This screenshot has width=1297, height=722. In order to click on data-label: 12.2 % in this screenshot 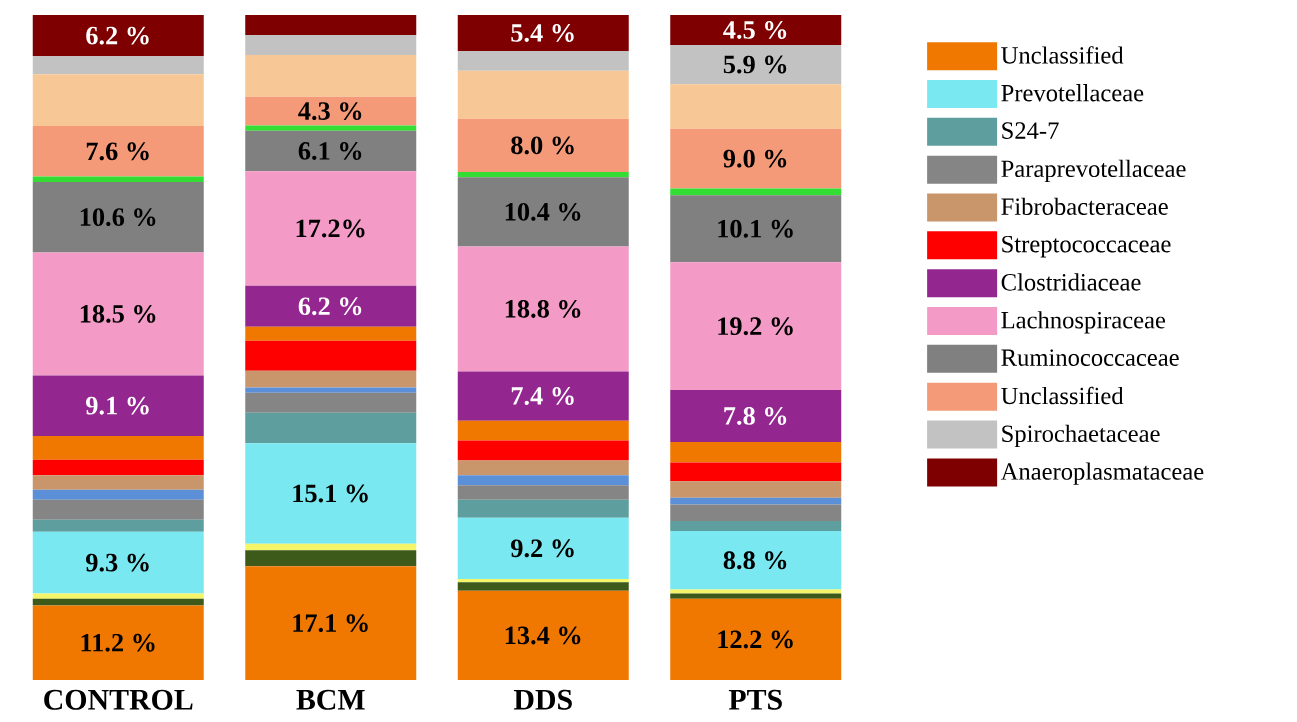, I will do `click(755, 639)`.